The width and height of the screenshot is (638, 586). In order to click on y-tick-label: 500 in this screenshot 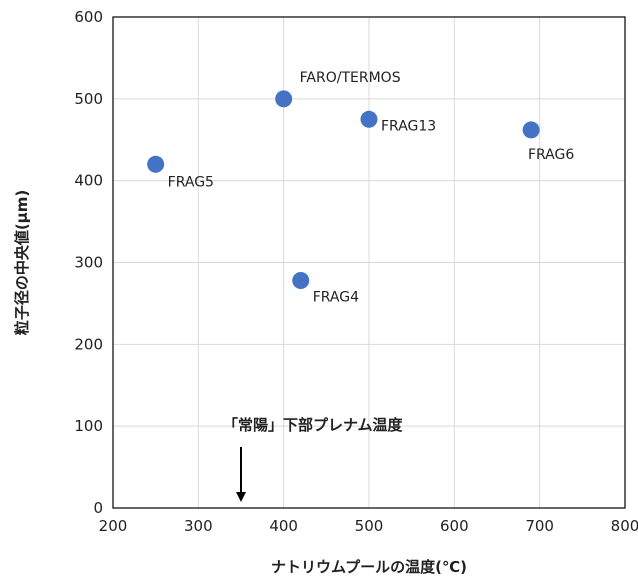, I will do `click(88, 99)`.